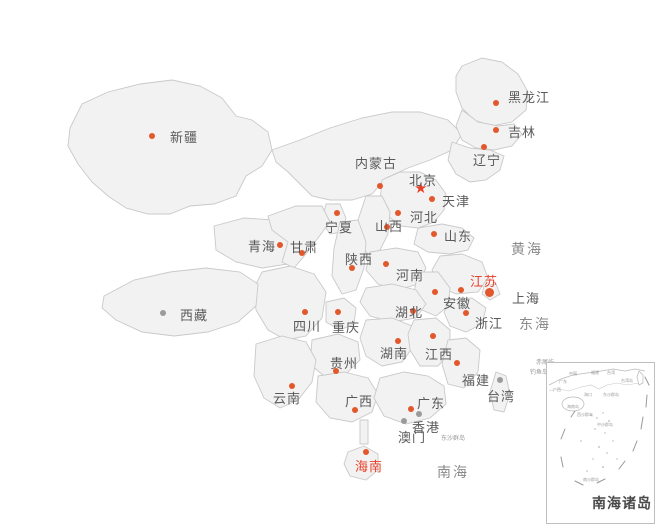  What do you see at coordinates (170, 147) in the screenshot?
I see `province-shape-xinjiang` at bounding box center [170, 147].